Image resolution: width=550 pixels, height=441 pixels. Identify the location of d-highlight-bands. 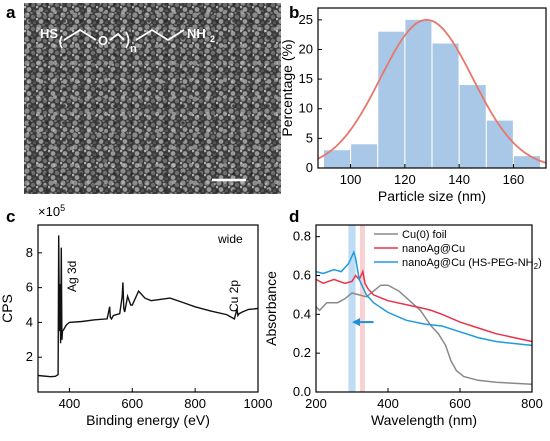
(356, 308).